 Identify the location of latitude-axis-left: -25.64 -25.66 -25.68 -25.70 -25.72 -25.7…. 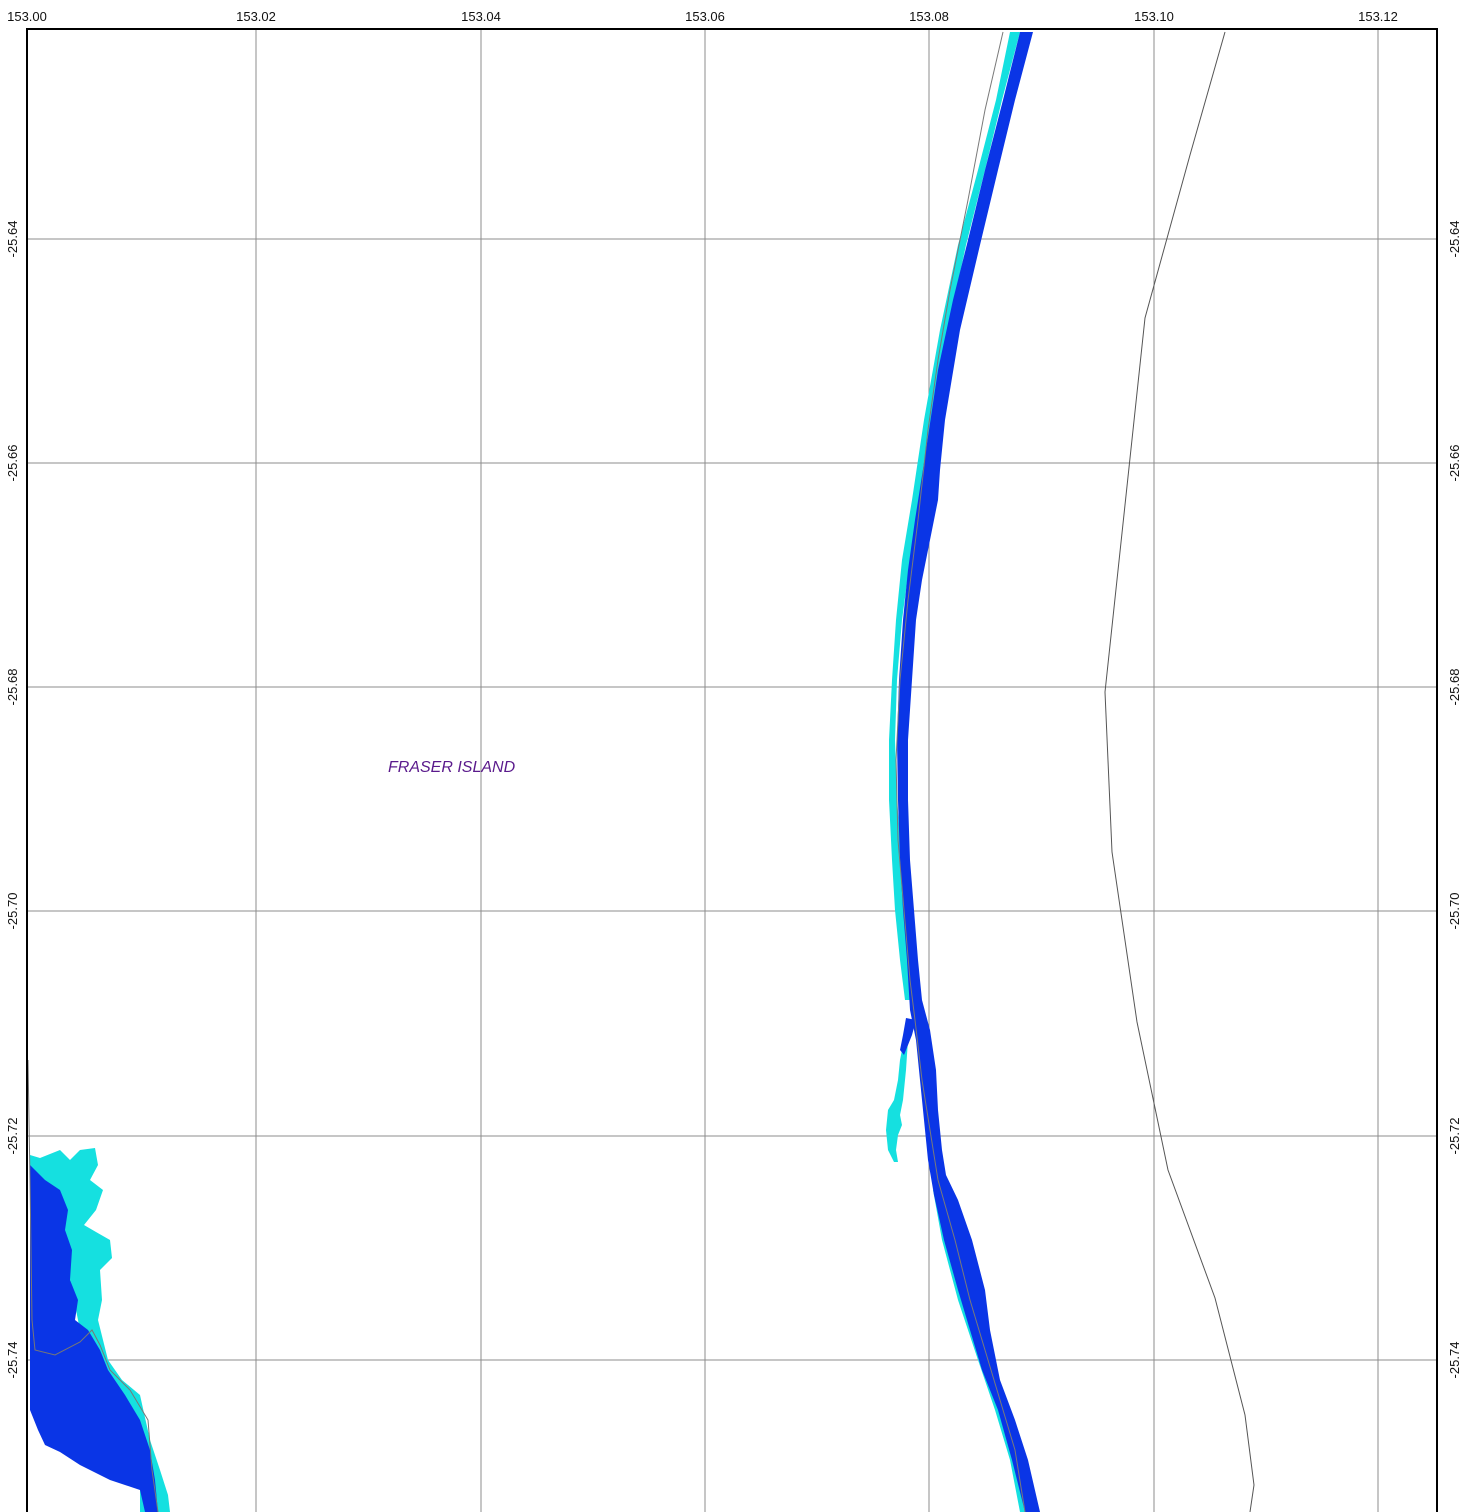
(12, 800).